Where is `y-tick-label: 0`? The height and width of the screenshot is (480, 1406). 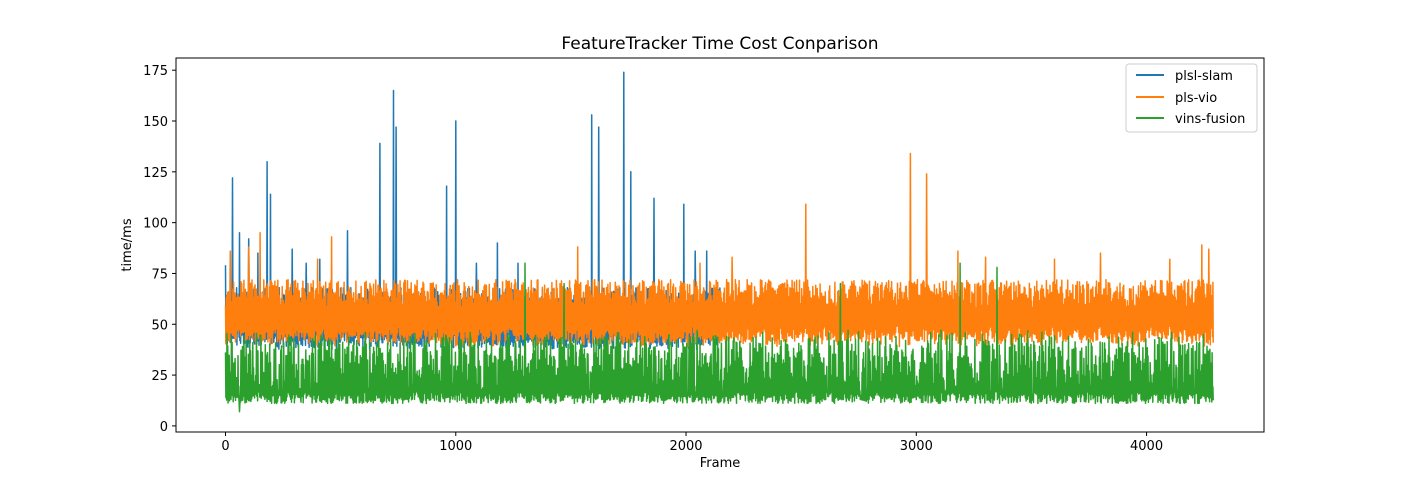
y-tick-label: 0 is located at coordinates (164, 427).